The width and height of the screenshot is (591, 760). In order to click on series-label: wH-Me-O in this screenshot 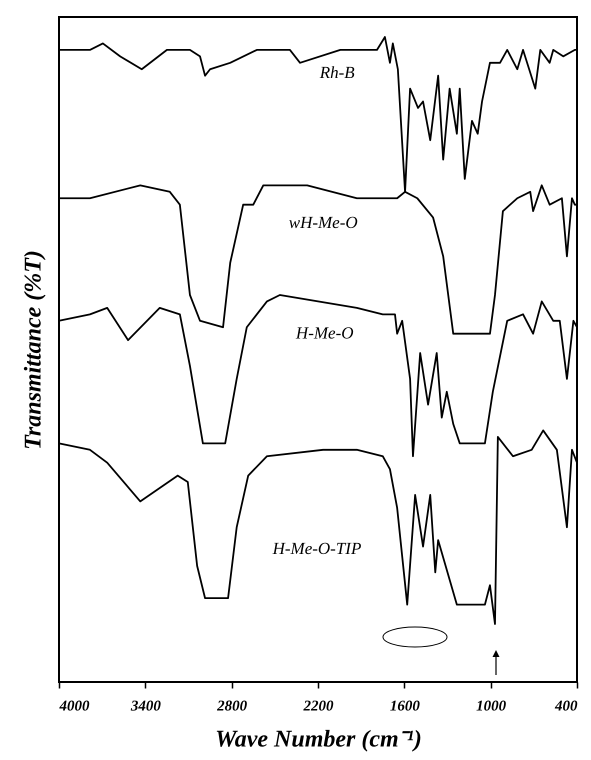, I will do `click(323, 222)`.